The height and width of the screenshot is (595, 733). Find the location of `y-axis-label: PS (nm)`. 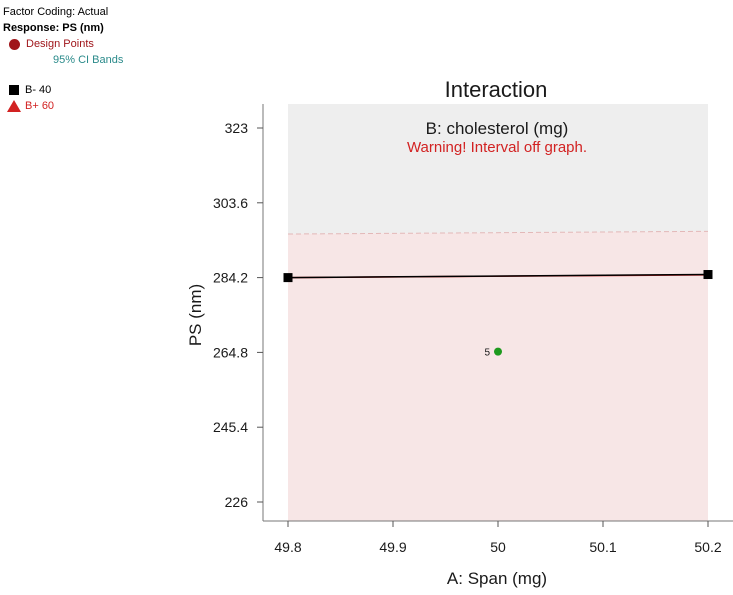

y-axis-label: PS (nm) is located at coordinates (195, 315).